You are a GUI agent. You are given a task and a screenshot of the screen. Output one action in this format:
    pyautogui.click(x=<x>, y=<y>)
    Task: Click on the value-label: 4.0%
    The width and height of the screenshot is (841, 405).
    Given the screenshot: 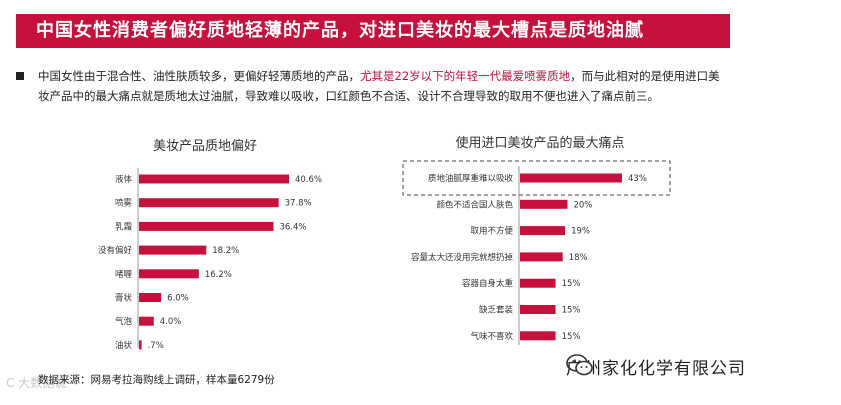 What is the action you would take?
    pyautogui.click(x=171, y=322)
    